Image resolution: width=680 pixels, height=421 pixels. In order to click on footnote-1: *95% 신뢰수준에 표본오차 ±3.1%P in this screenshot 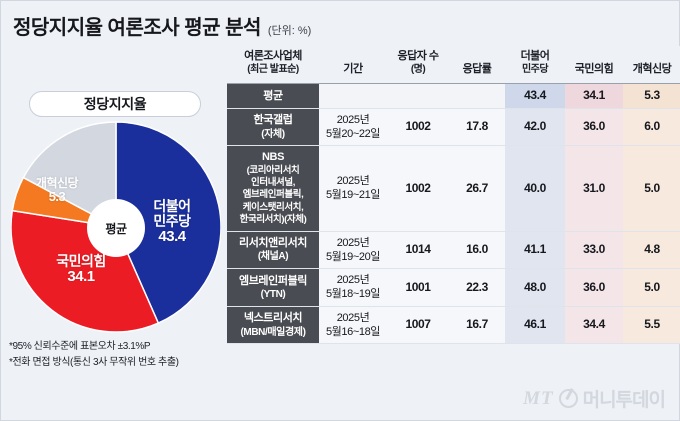, I will do `click(80, 346)`.